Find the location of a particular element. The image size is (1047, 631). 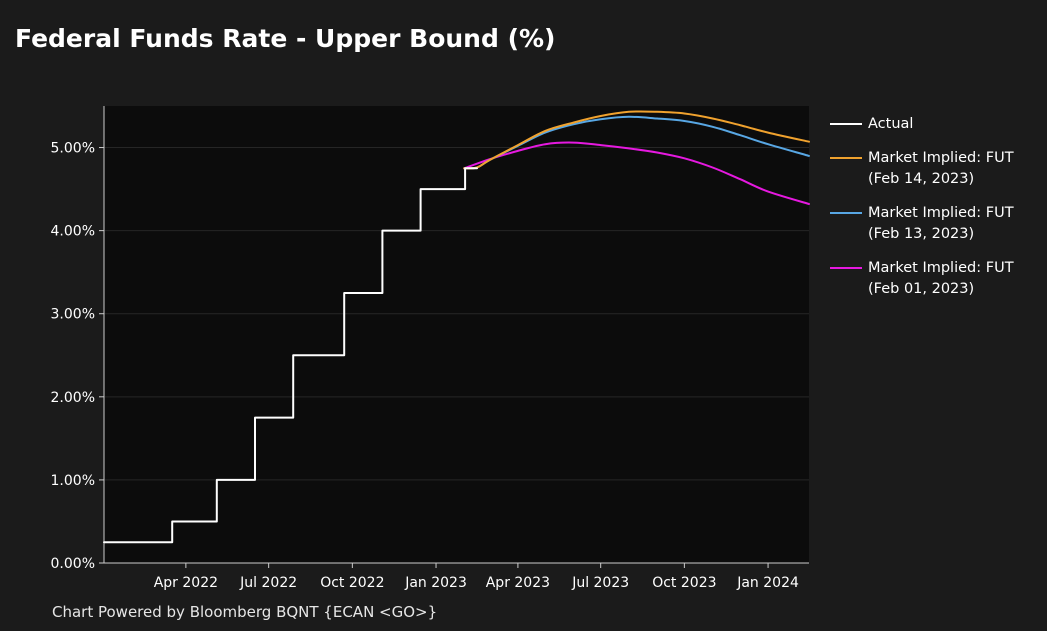

y-axis-ticks: 0.00% 1.00% 2.00% 3.00% 4.00% 5.00% is located at coordinates (77, 356).